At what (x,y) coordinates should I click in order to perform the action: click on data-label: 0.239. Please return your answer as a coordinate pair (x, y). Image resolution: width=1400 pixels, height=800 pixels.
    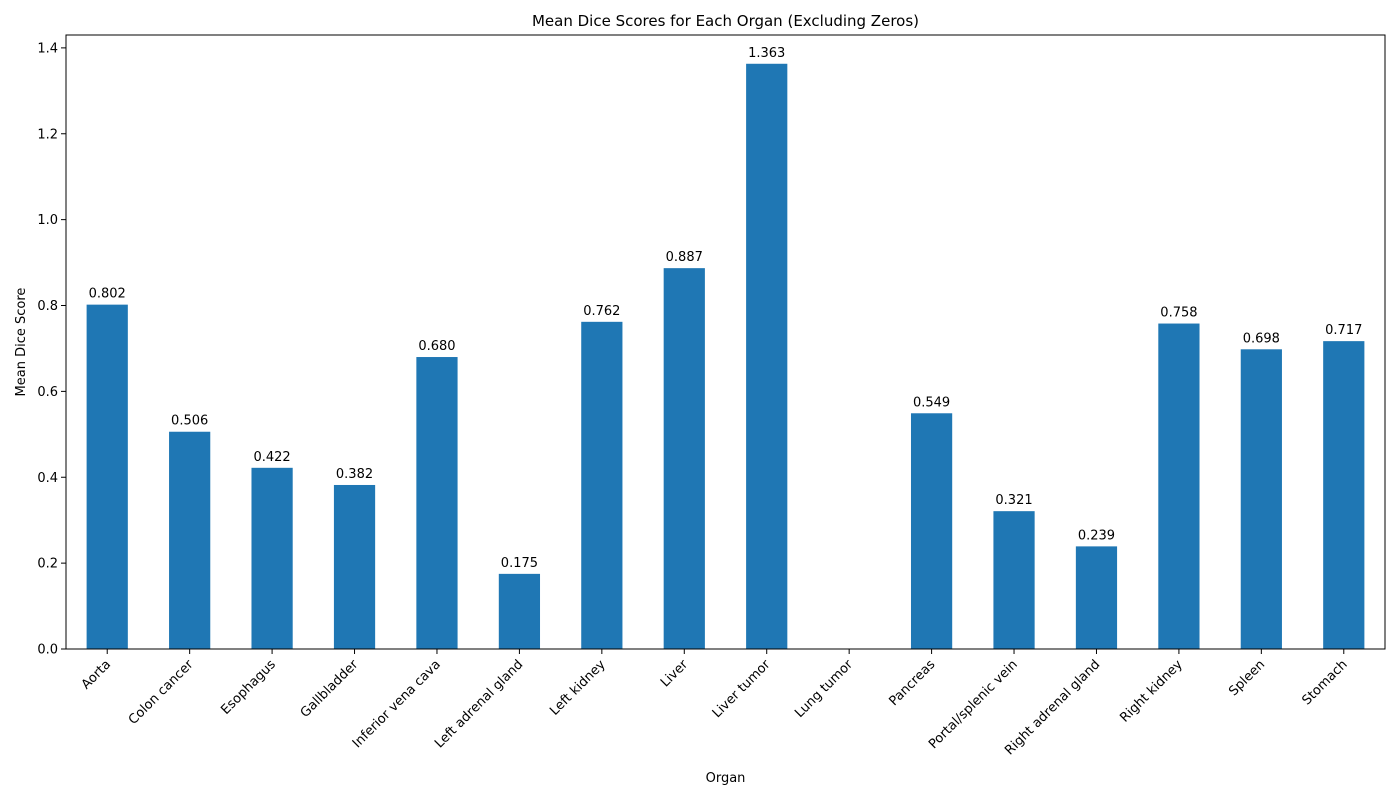
    Looking at the image, I should click on (1096, 535).